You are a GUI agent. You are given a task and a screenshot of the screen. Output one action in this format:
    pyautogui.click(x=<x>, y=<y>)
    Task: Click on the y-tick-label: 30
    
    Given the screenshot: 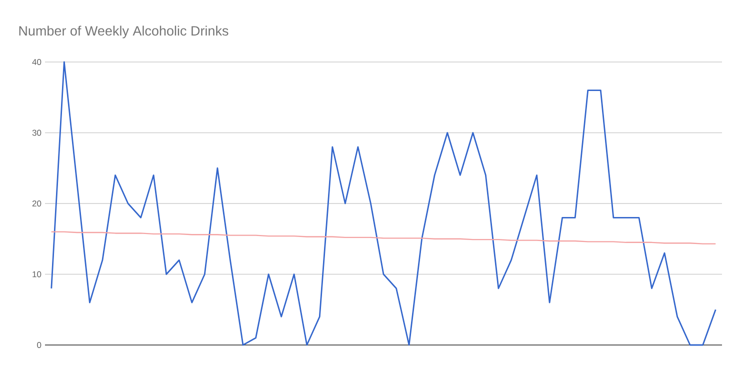 What is the action you would take?
    pyautogui.click(x=37, y=133)
    